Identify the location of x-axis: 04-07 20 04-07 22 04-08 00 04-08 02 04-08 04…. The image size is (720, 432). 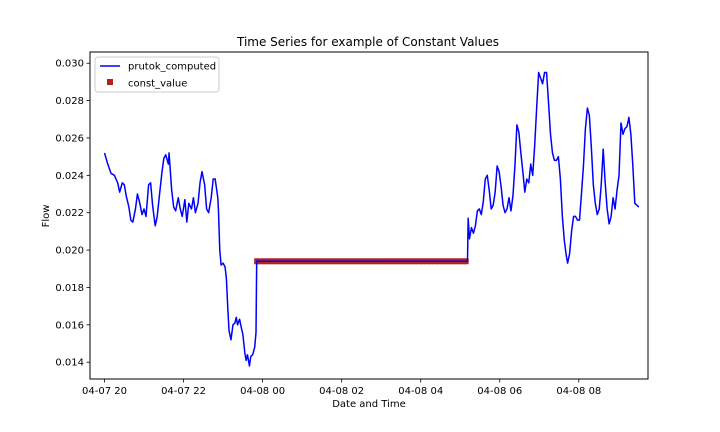
(341, 388).